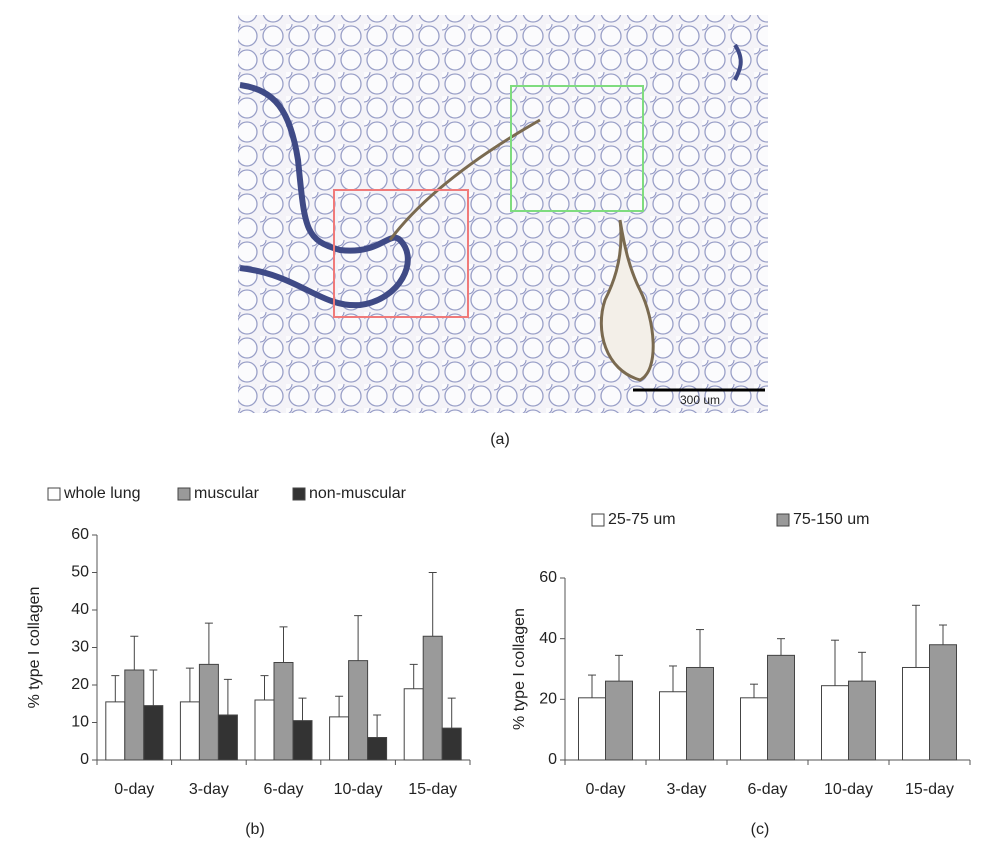  I want to click on scale-label: 300 um, so click(700, 400).